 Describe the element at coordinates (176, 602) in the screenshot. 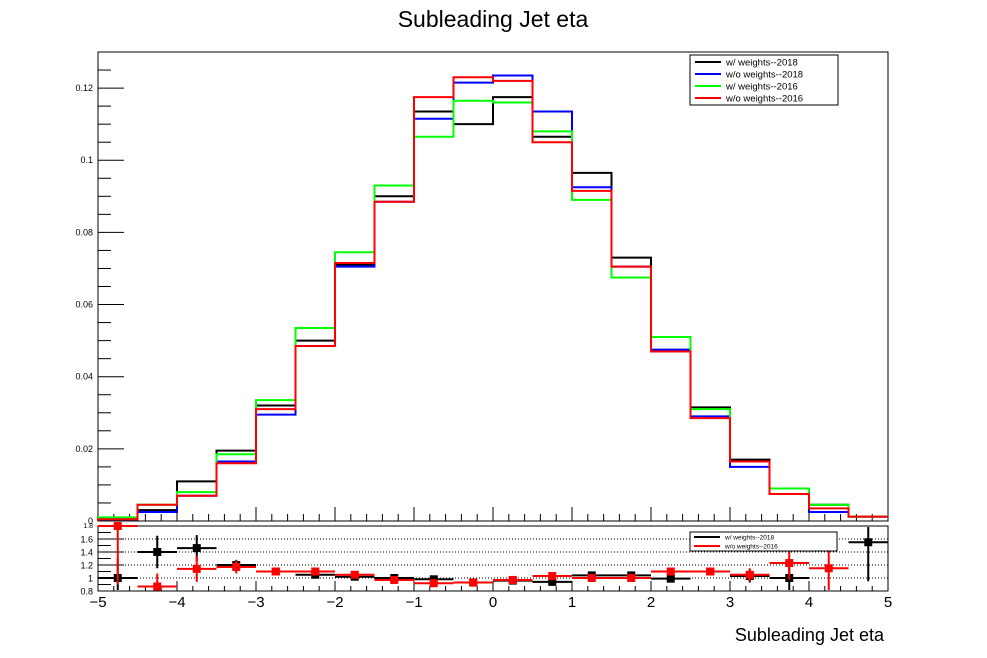

I see `x-tick-label: −4` at that location.